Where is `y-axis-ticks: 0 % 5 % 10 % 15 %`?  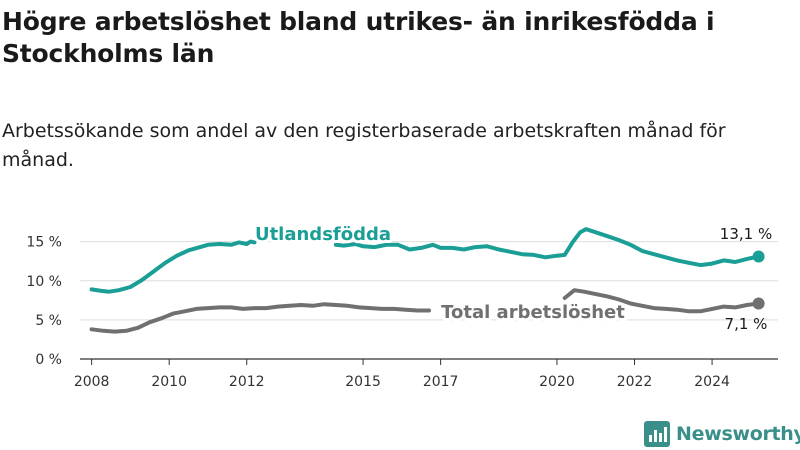 y-axis-ticks: 0 % 5 % 10 % 15 % is located at coordinates (44, 301).